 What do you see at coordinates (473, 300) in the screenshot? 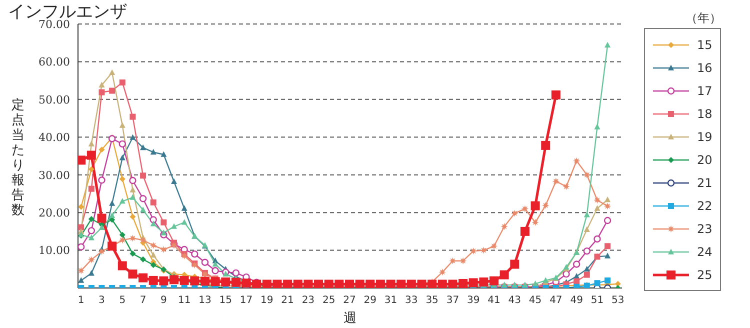
I see `x-tick-label: 39` at bounding box center [473, 300].